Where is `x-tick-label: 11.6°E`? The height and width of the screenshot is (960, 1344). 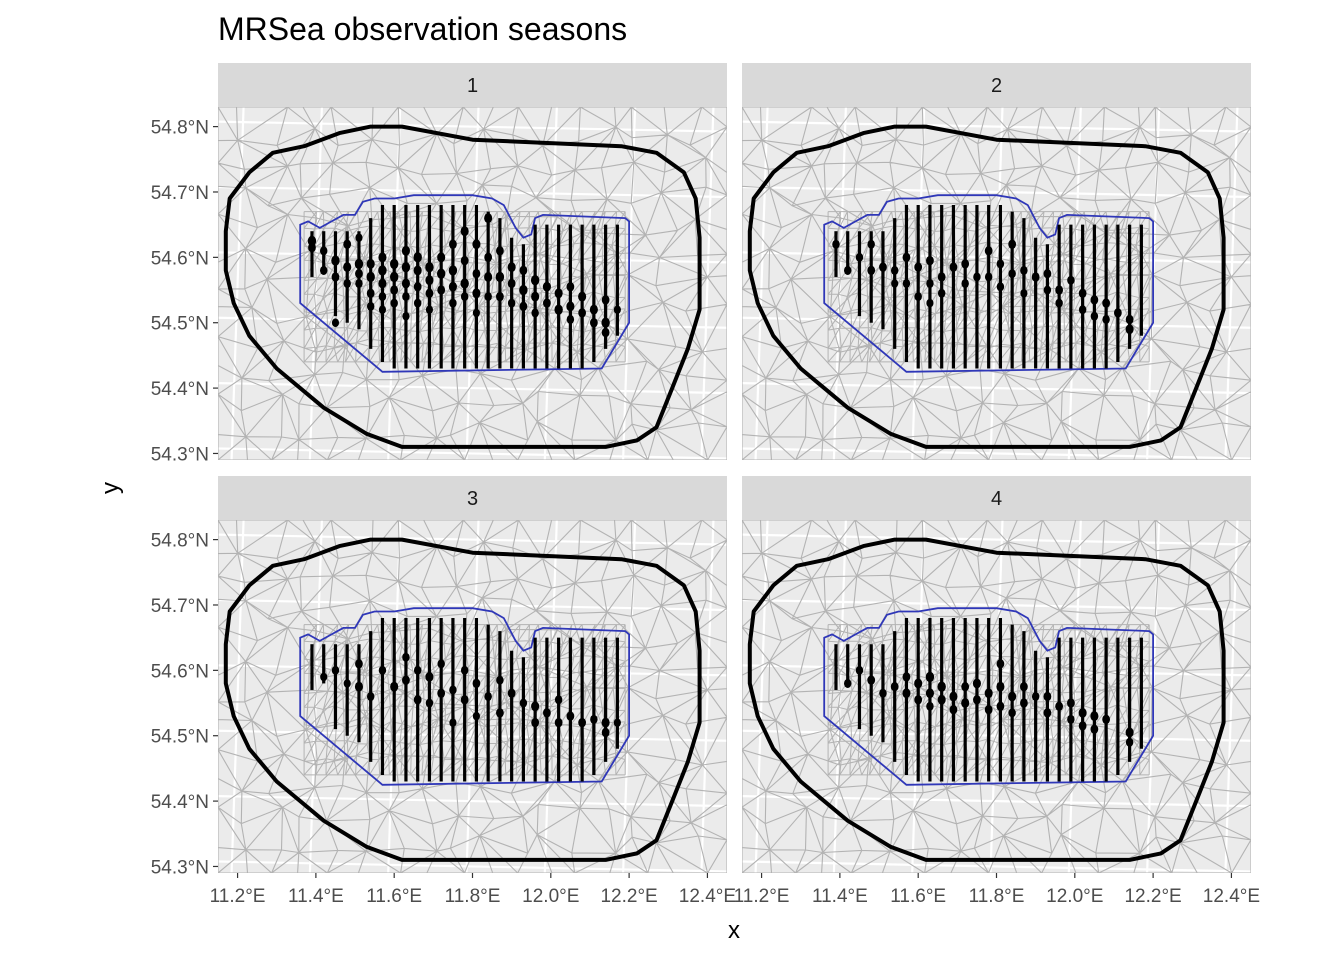 x-tick-label: 11.6°E is located at coordinates (918, 896).